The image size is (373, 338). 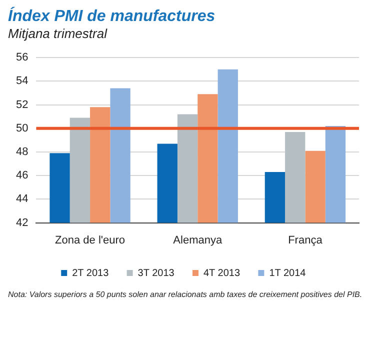 I want to click on y-tick-label: 50, so click(x=22, y=128).